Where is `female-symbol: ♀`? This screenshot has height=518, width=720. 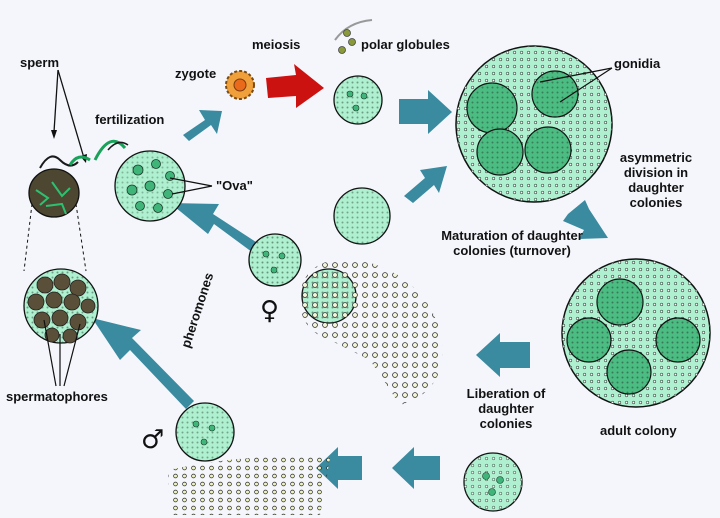
female-symbol: ♀ is located at coordinates (270, 311).